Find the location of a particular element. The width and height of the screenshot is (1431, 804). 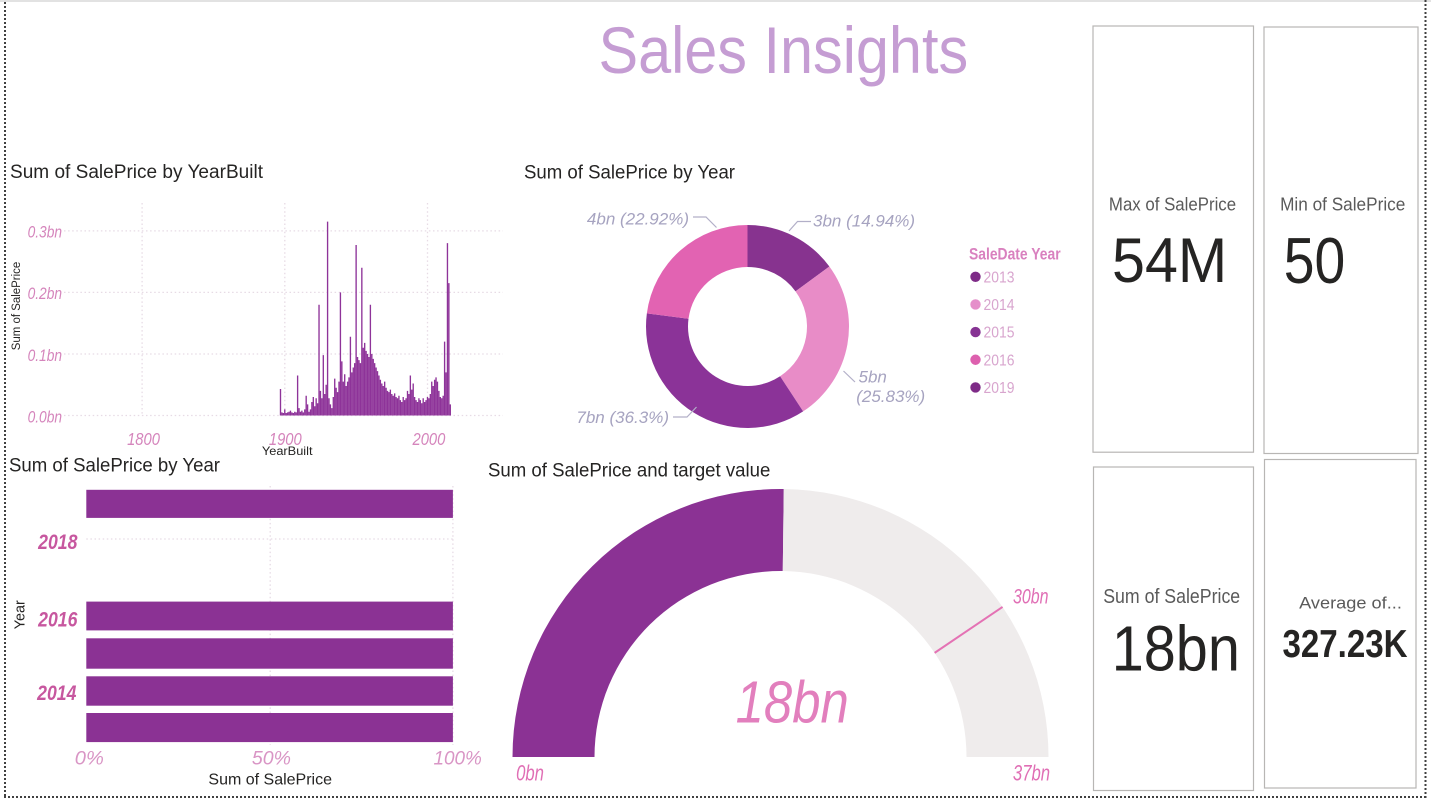

svg-text: 5bn is located at coordinates (873, 377).